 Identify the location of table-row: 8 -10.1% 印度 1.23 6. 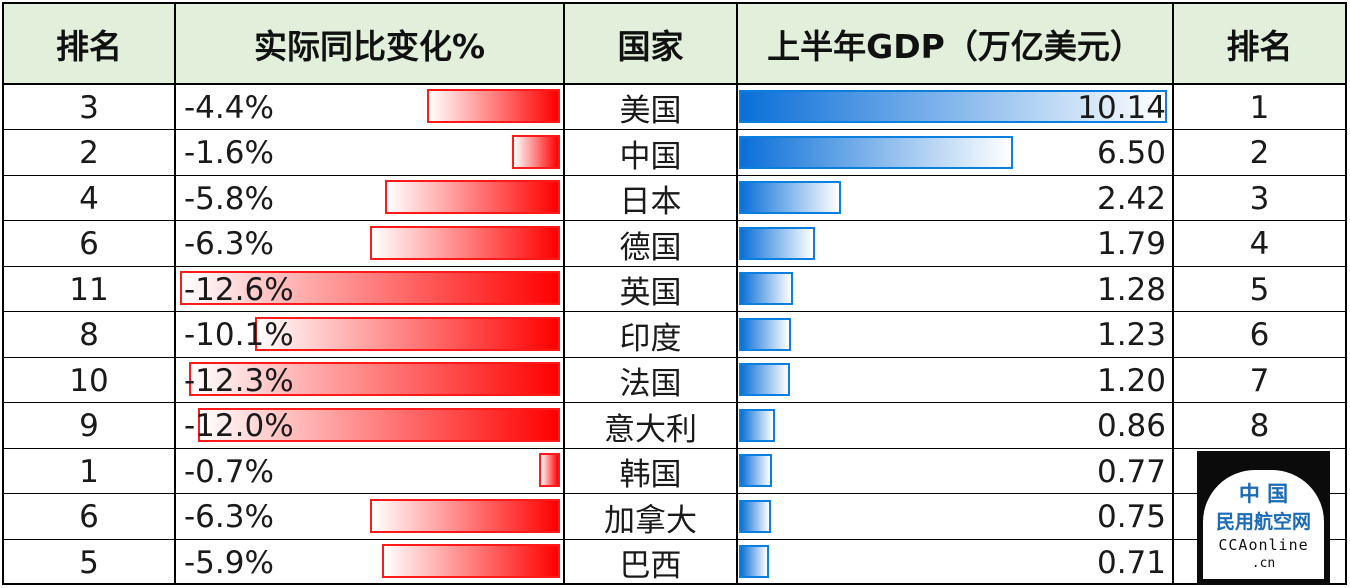
(674, 335).